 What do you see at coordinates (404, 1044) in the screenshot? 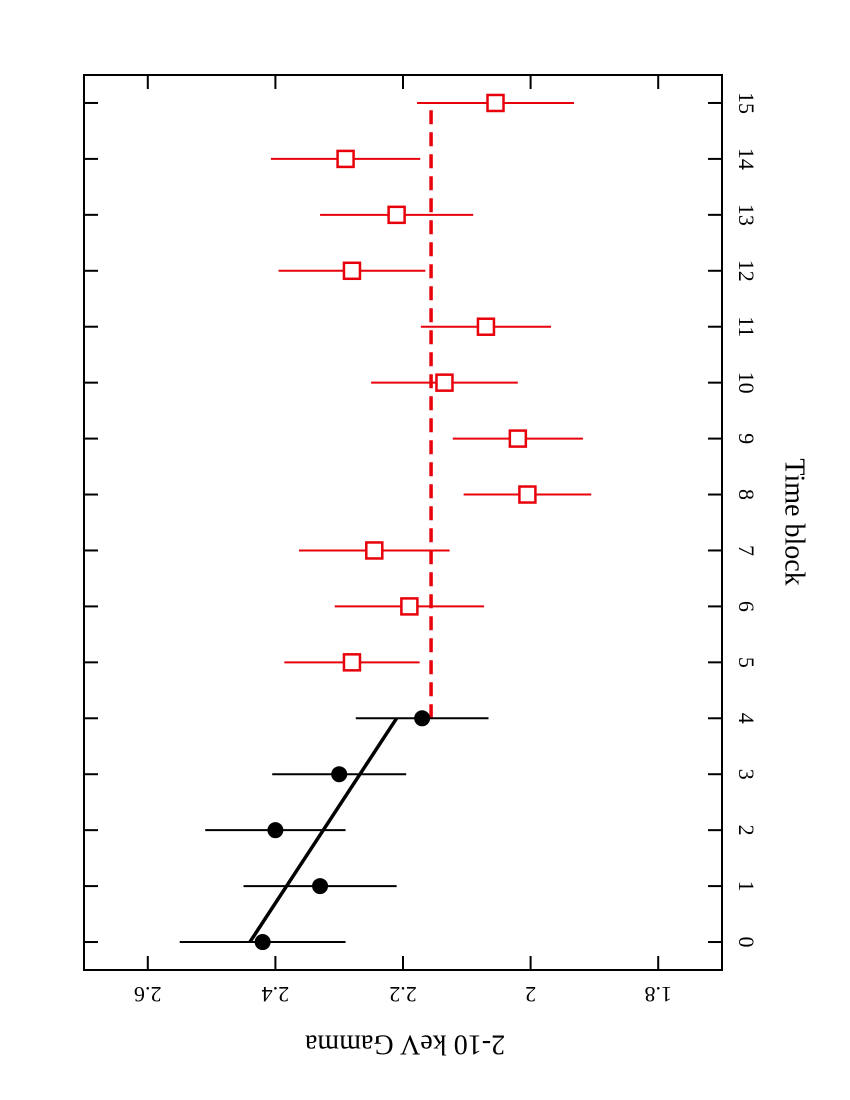
I see `y-axis-title: 2-10 keV Gamma` at bounding box center [404, 1044].